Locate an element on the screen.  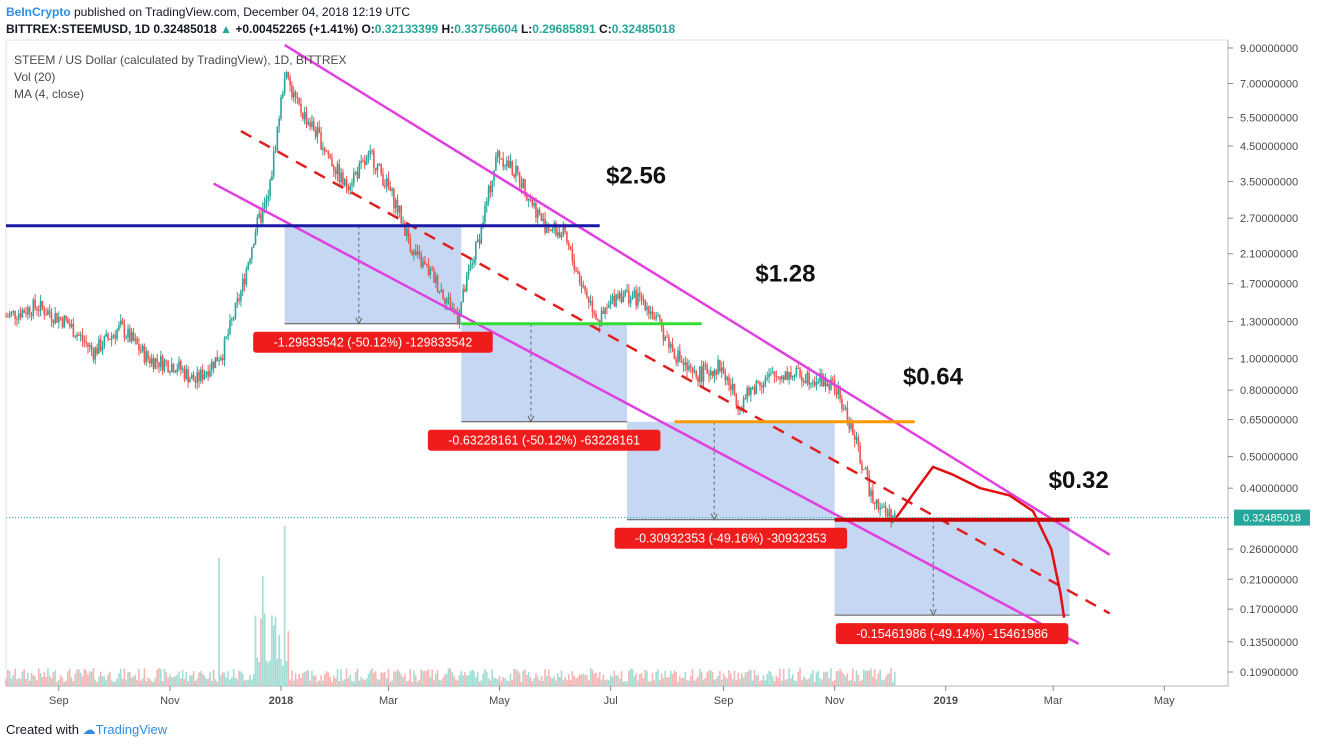
tradingview-link: TradingView is located at coordinates (131, 729).